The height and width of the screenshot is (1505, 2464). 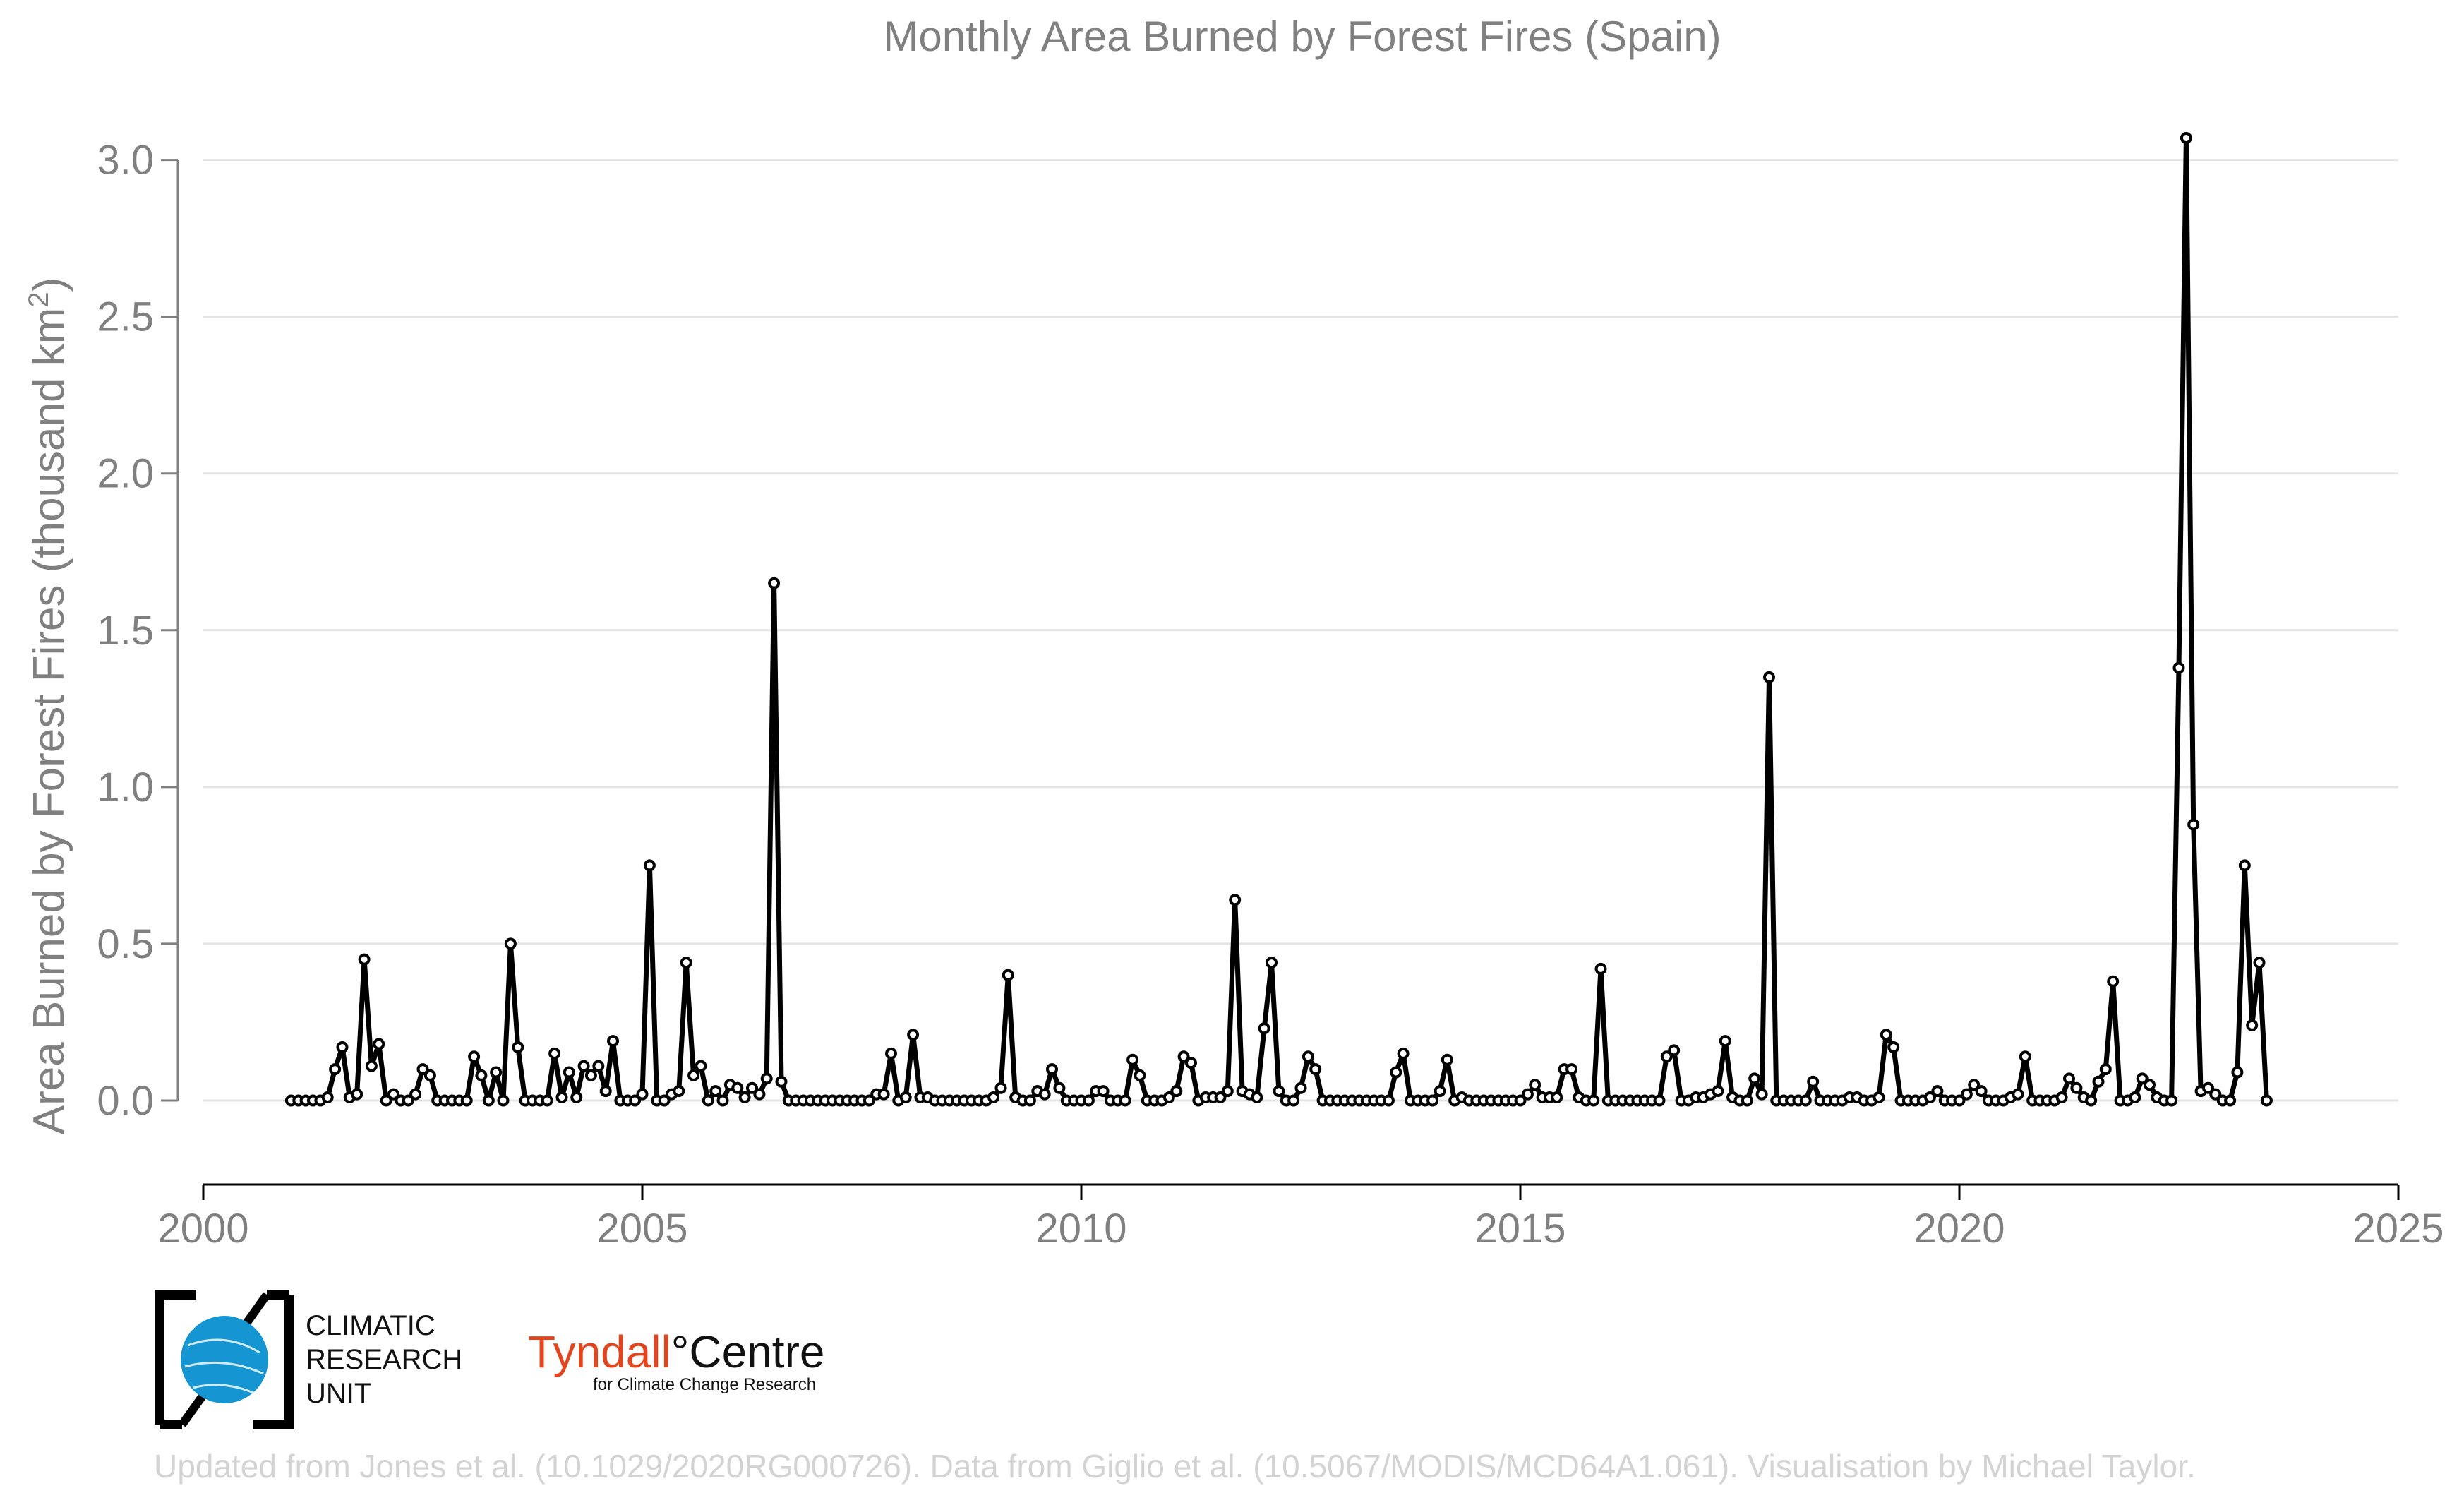 I want to click on x-tick-label: 2015, so click(x=1519, y=1229).